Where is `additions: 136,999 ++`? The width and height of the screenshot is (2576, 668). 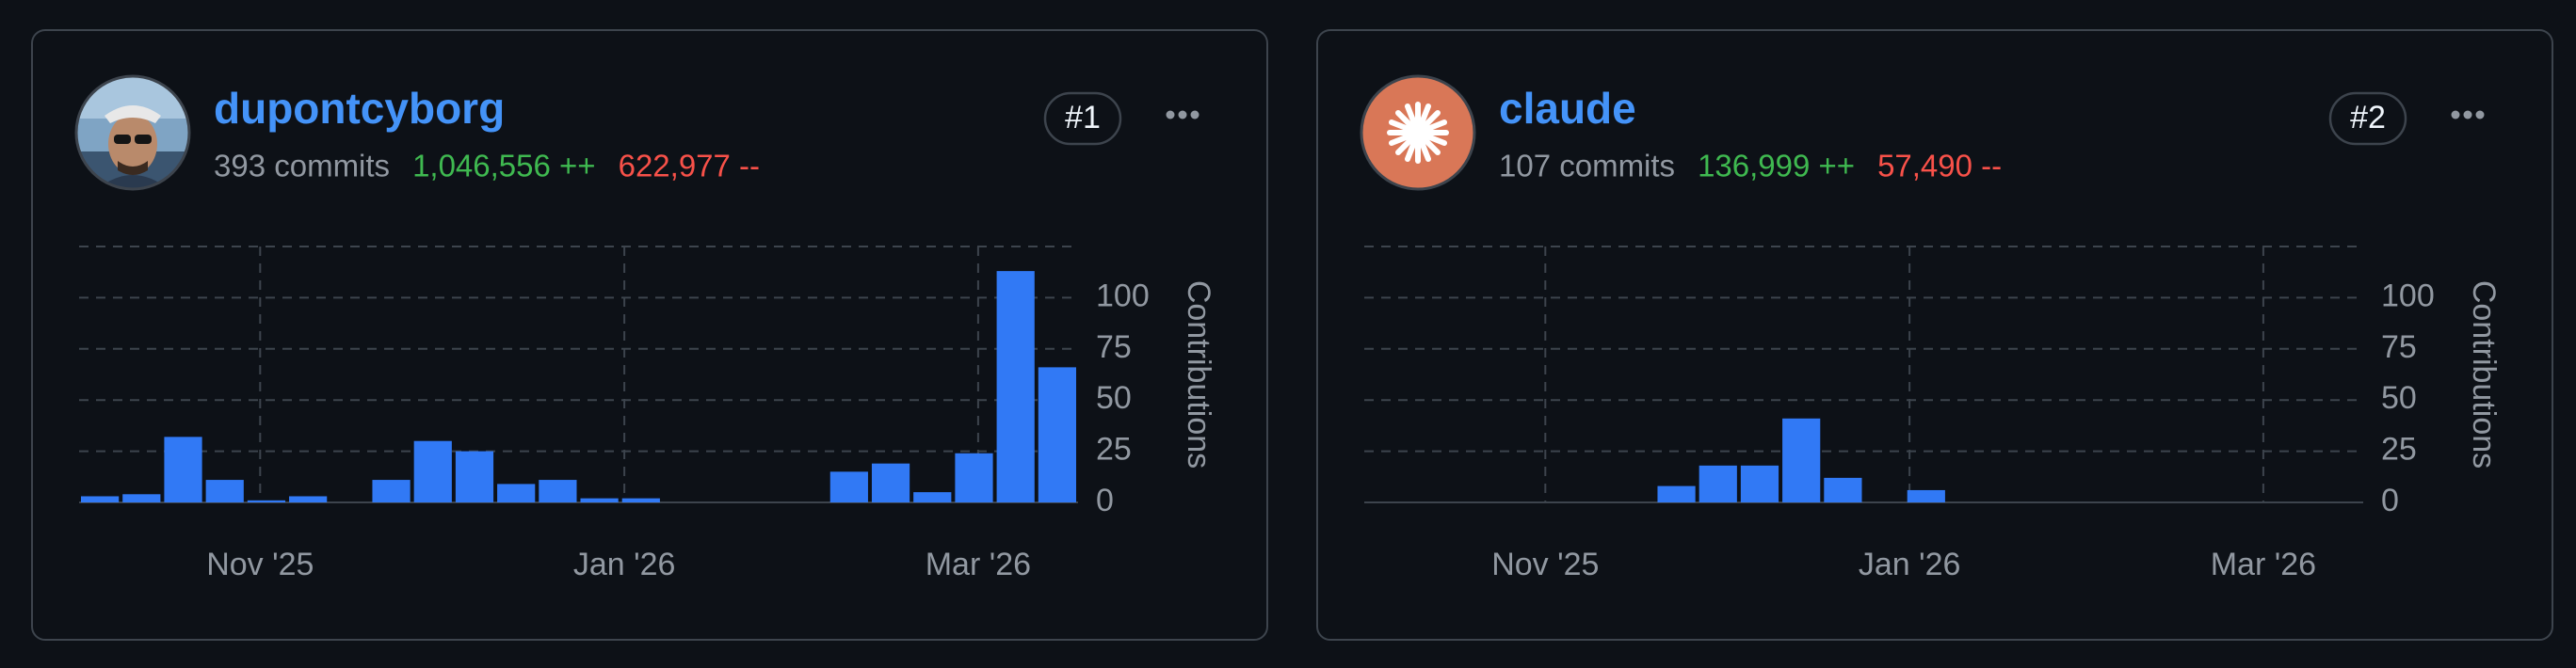
additions: 136,999 ++ is located at coordinates (1776, 166).